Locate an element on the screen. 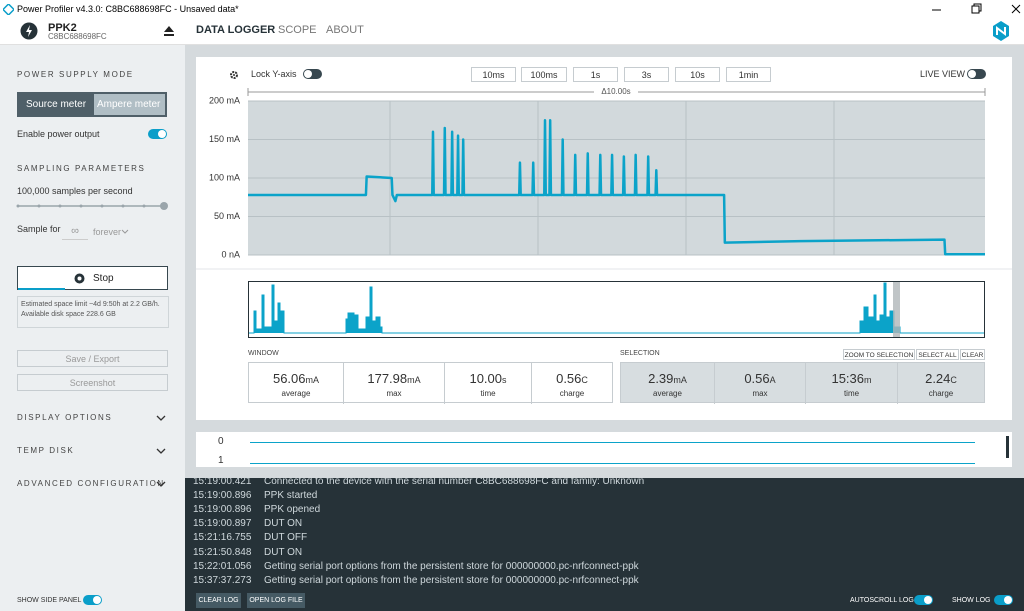  nav-tab: ABOUT is located at coordinates (345, 30).